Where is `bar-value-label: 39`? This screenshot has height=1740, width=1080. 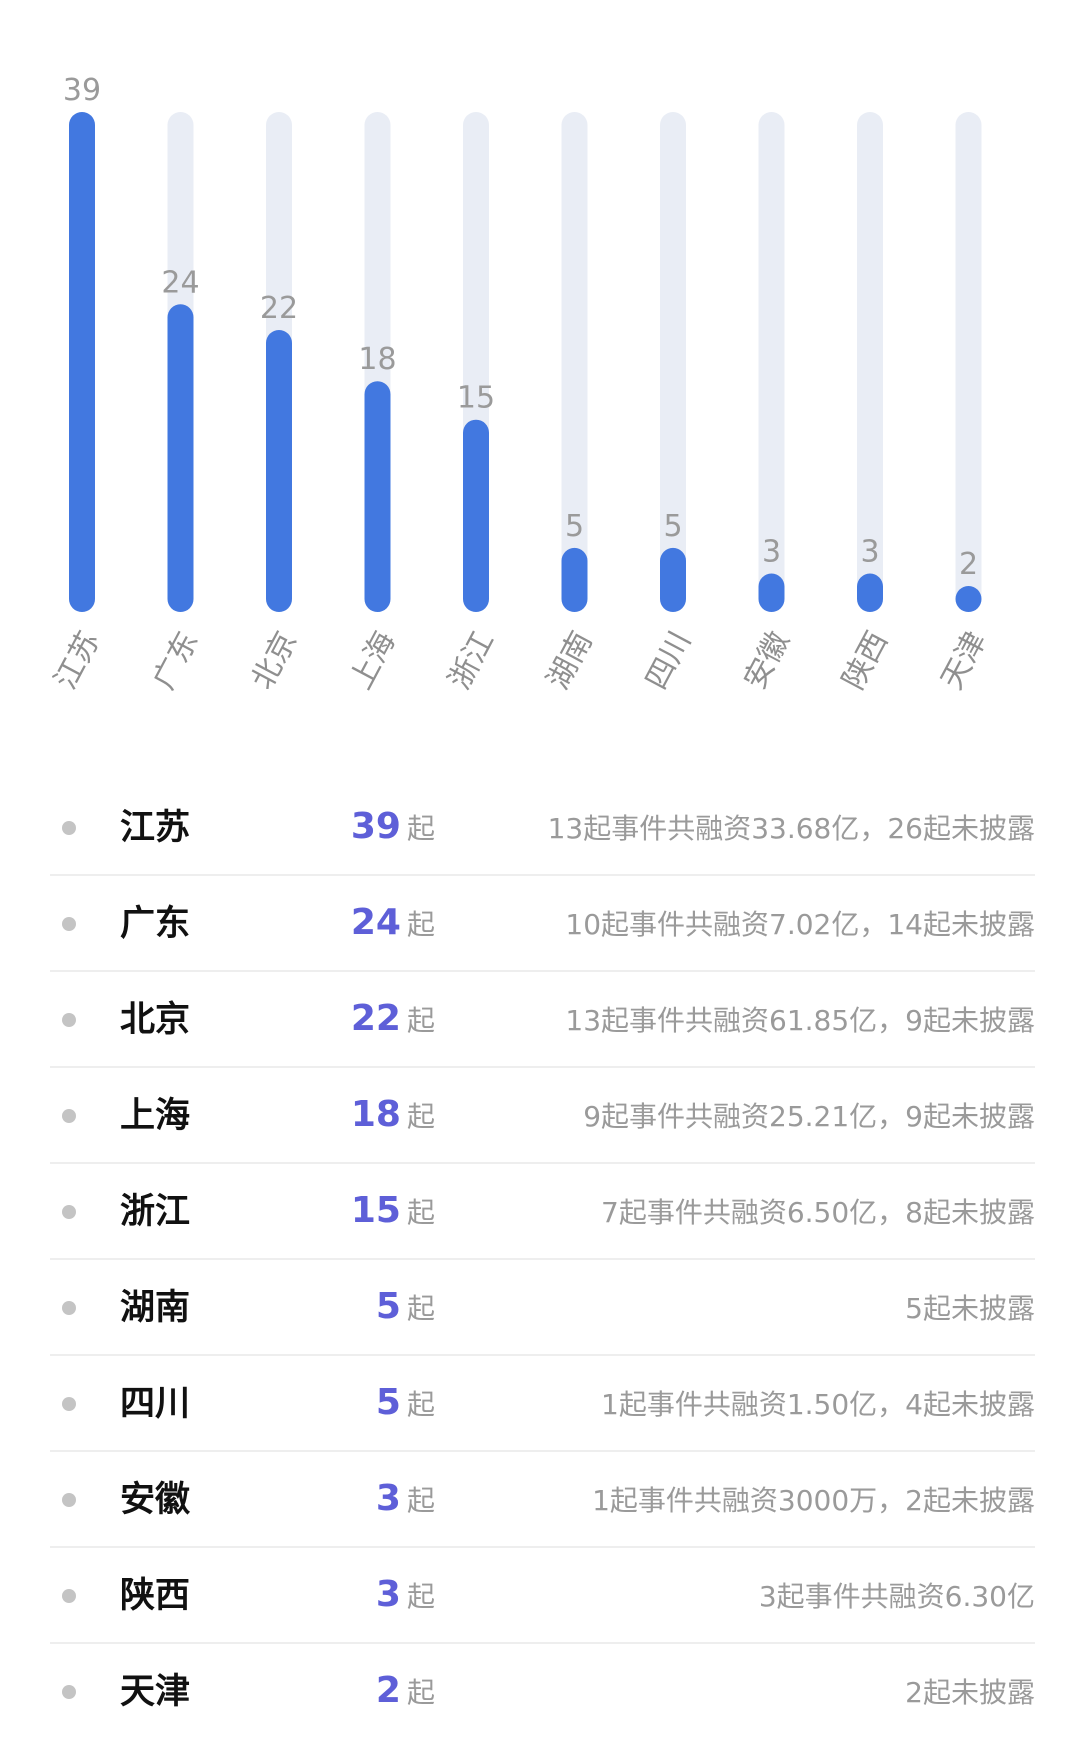 bar-value-label: 39 is located at coordinates (82, 90).